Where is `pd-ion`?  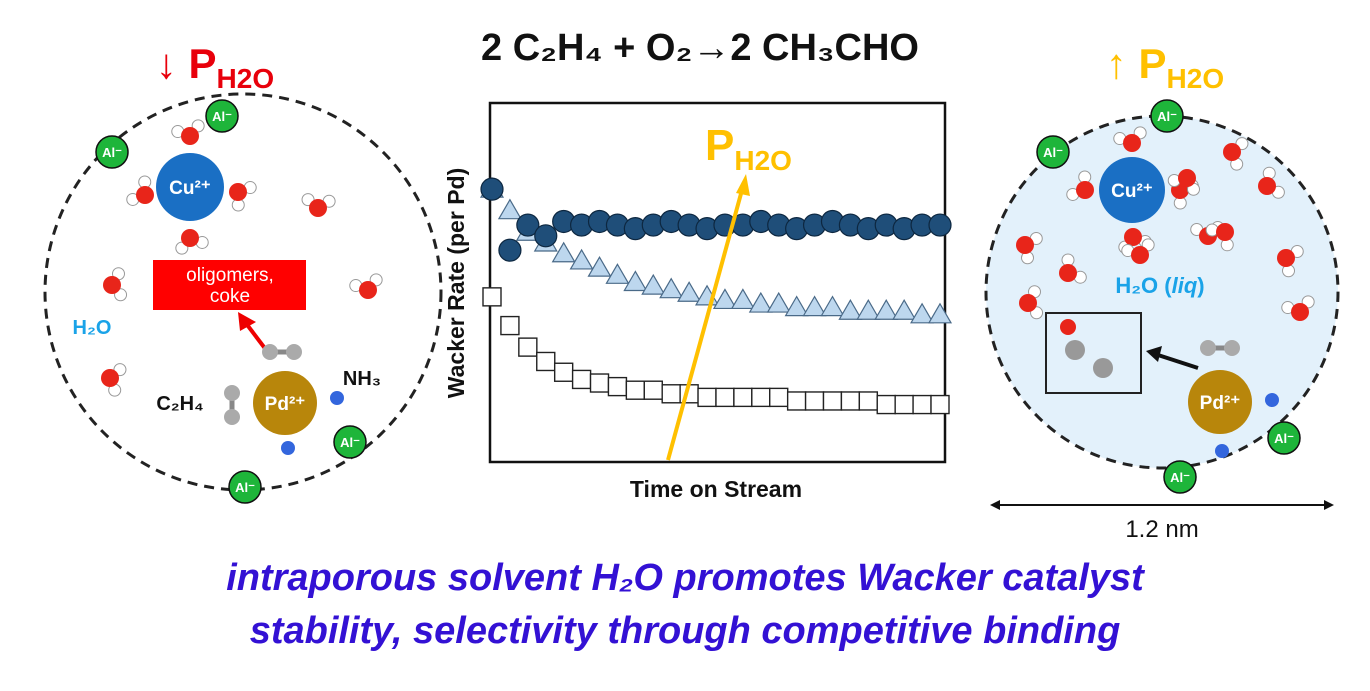
pd-ion is located at coordinates (1220, 402).